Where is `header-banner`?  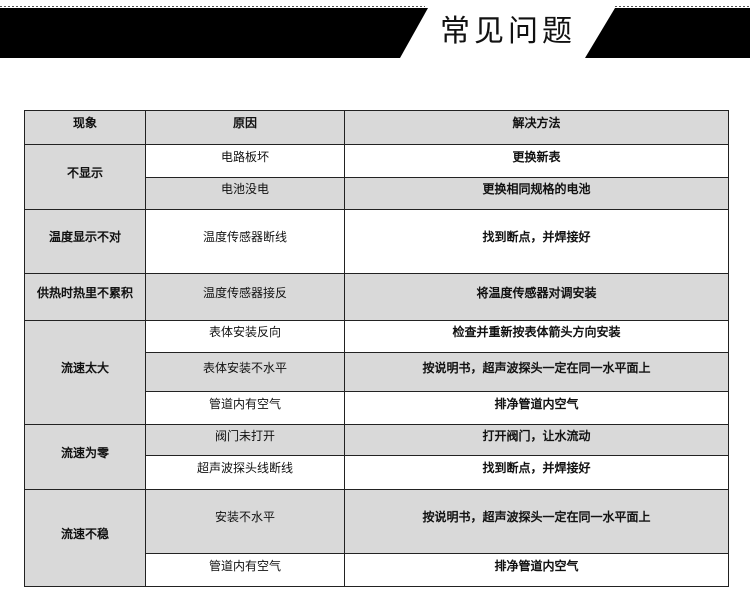
header-banner is located at coordinates (375, 32).